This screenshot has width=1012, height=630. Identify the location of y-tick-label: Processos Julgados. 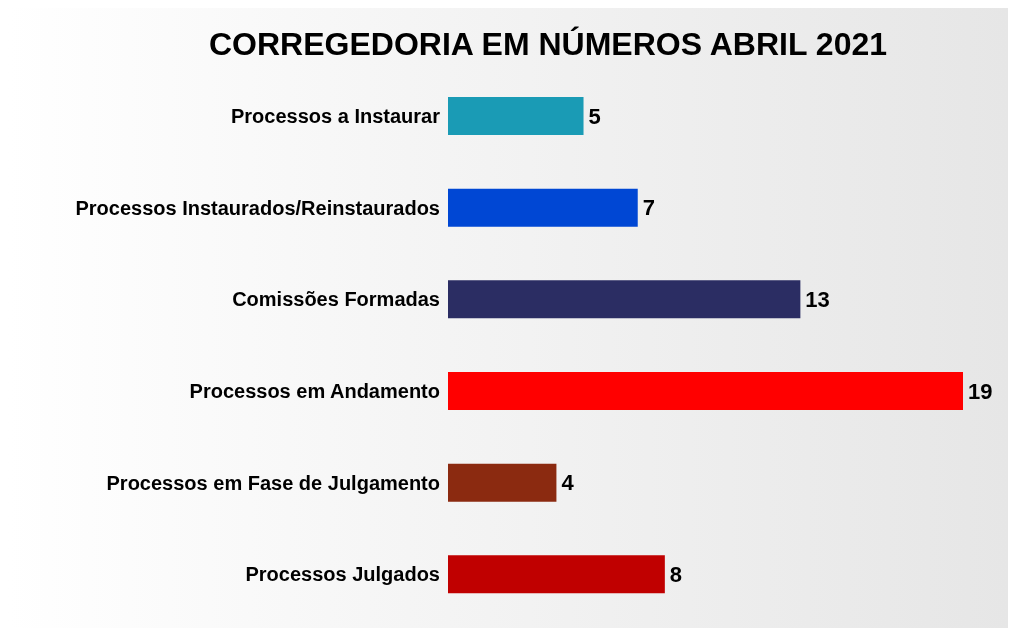
(342, 574).